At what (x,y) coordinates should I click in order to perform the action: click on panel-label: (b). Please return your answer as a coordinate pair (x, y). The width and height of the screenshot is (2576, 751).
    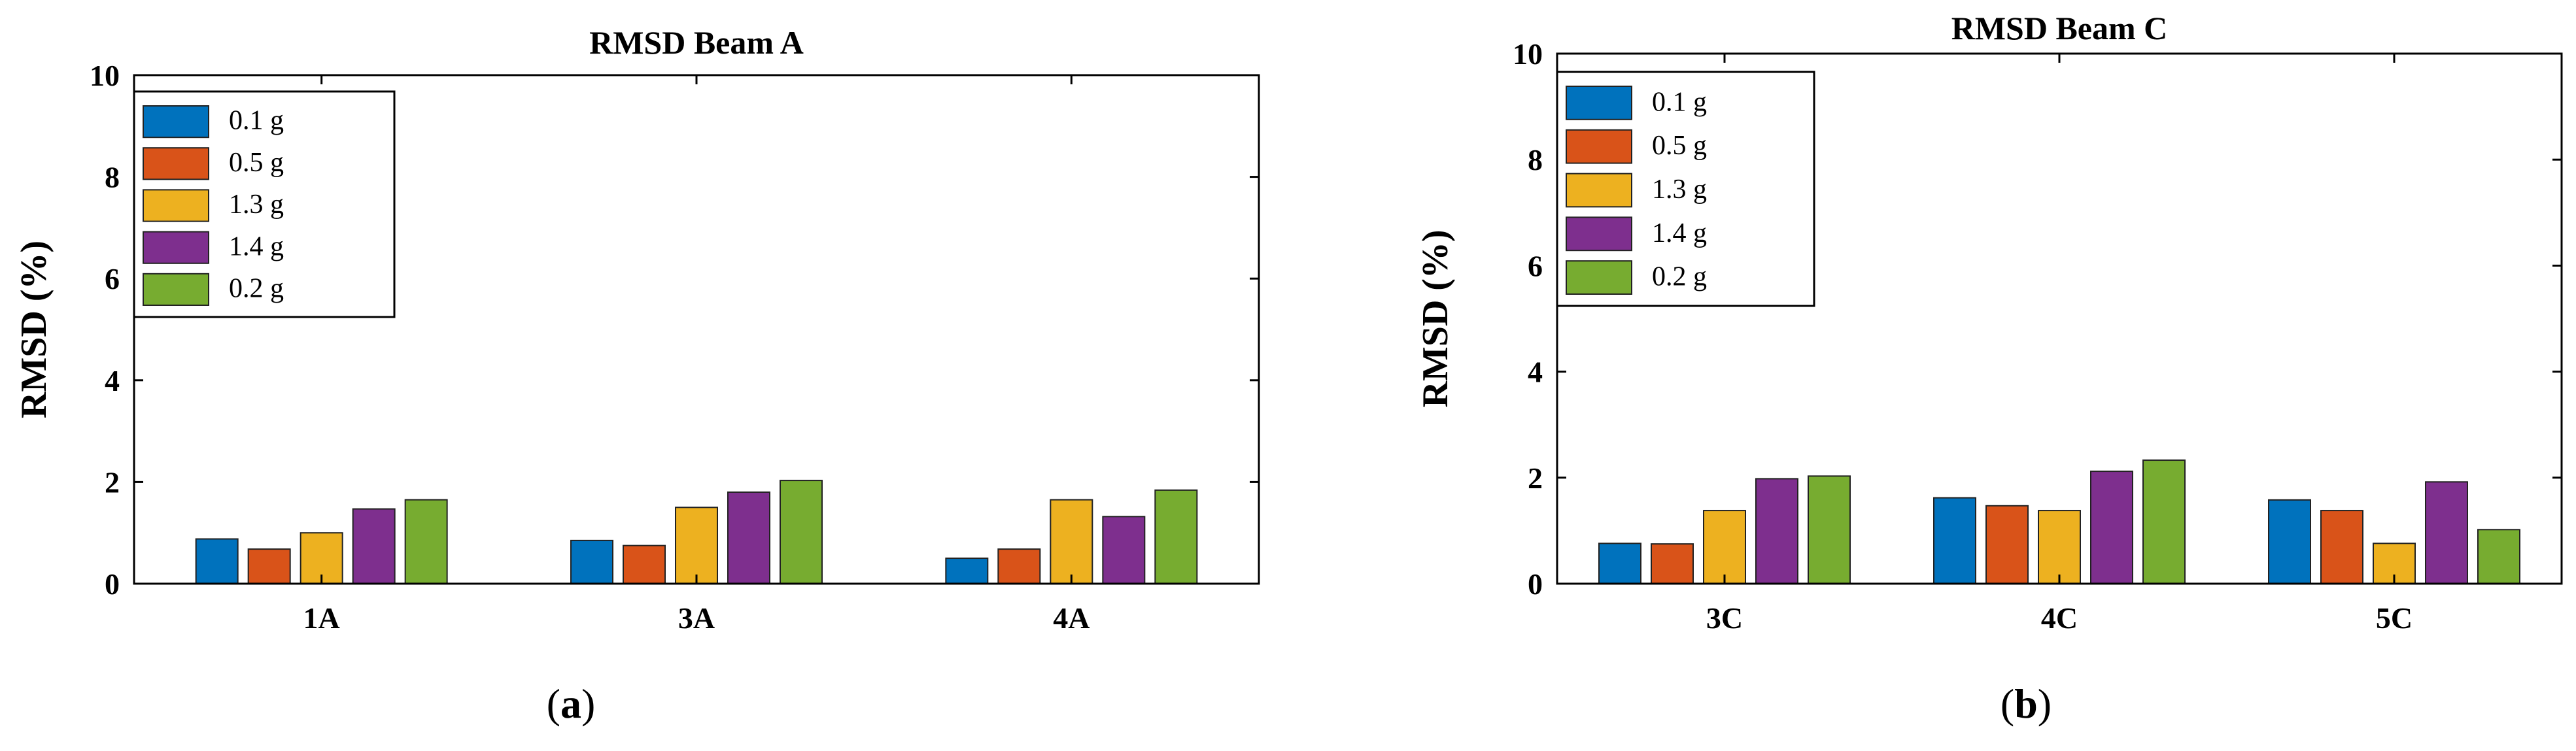
    Looking at the image, I should click on (2027, 703).